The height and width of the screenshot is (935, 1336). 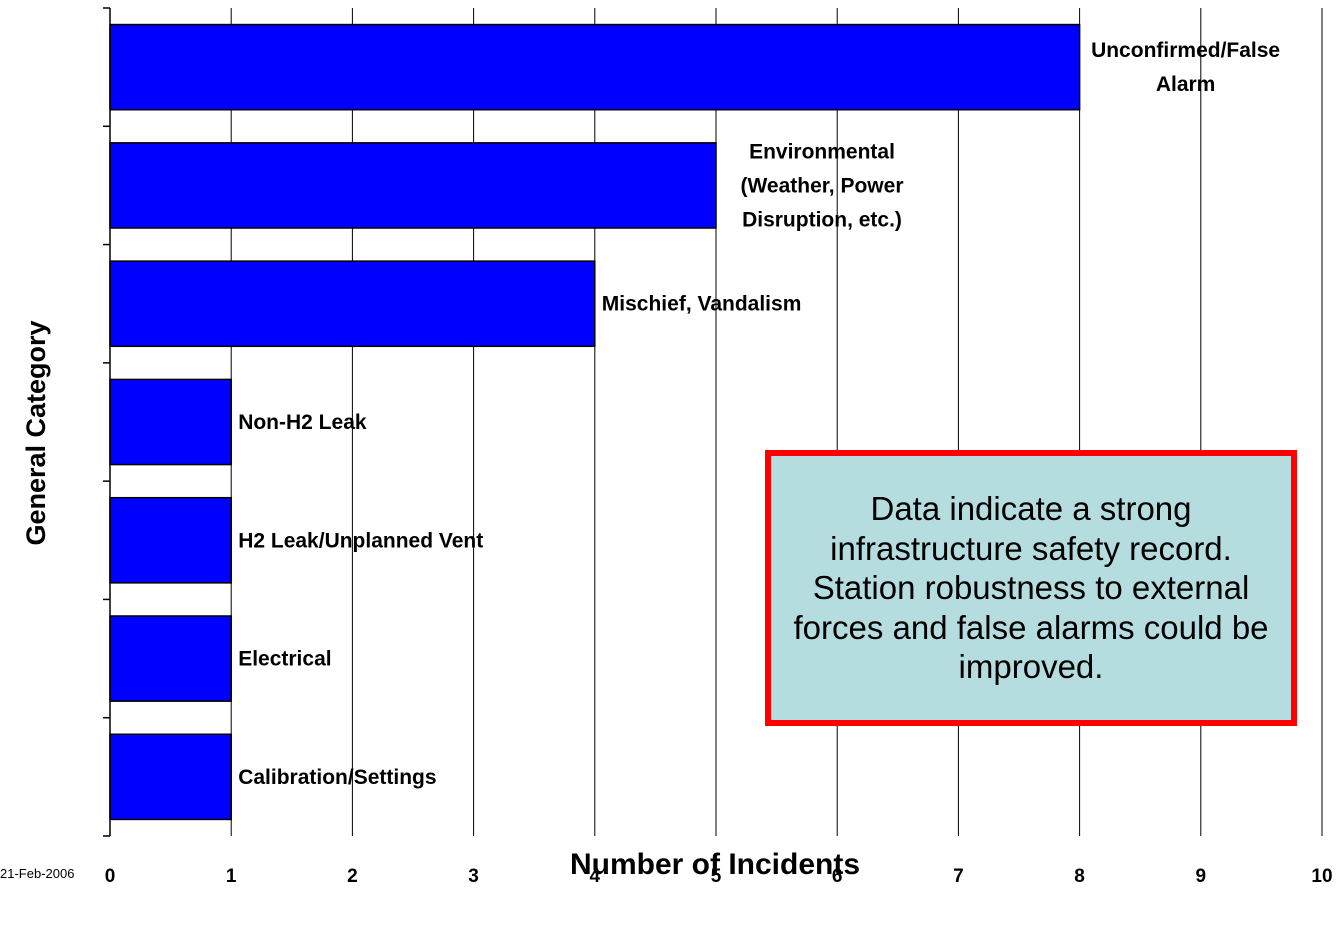 What do you see at coordinates (352, 876) in the screenshot?
I see `x-tick-label: 2` at bounding box center [352, 876].